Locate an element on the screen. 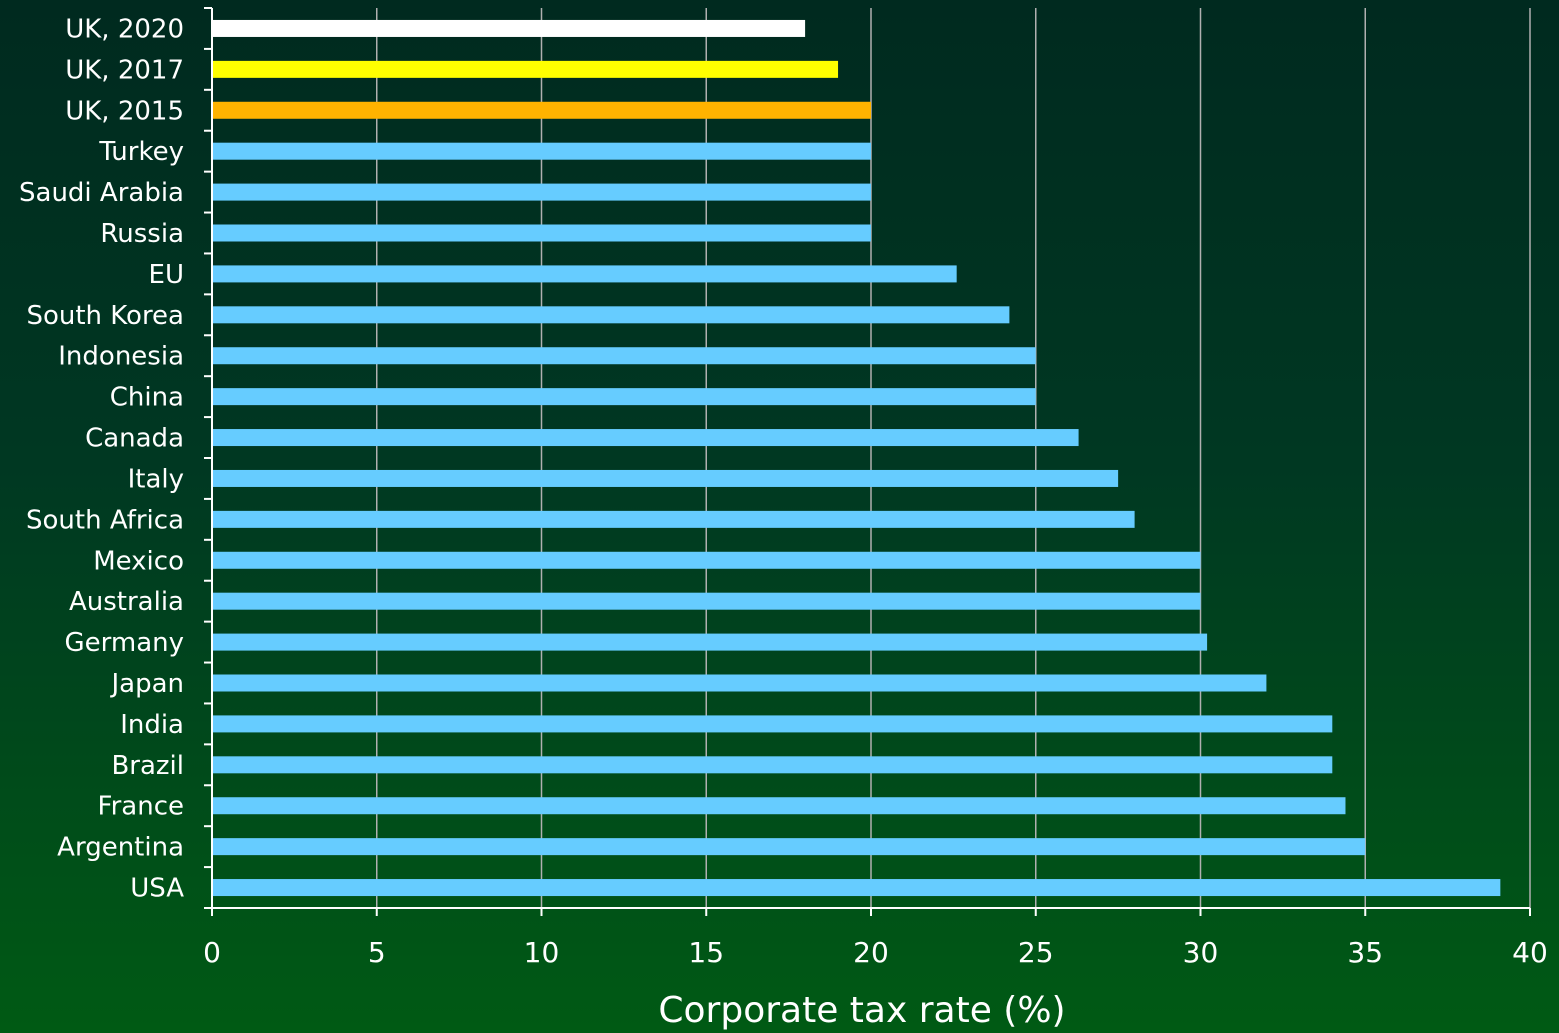 The height and width of the screenshot is (1033, 1559). x-tick-label: 25 is located at coordinates (1036, 952).